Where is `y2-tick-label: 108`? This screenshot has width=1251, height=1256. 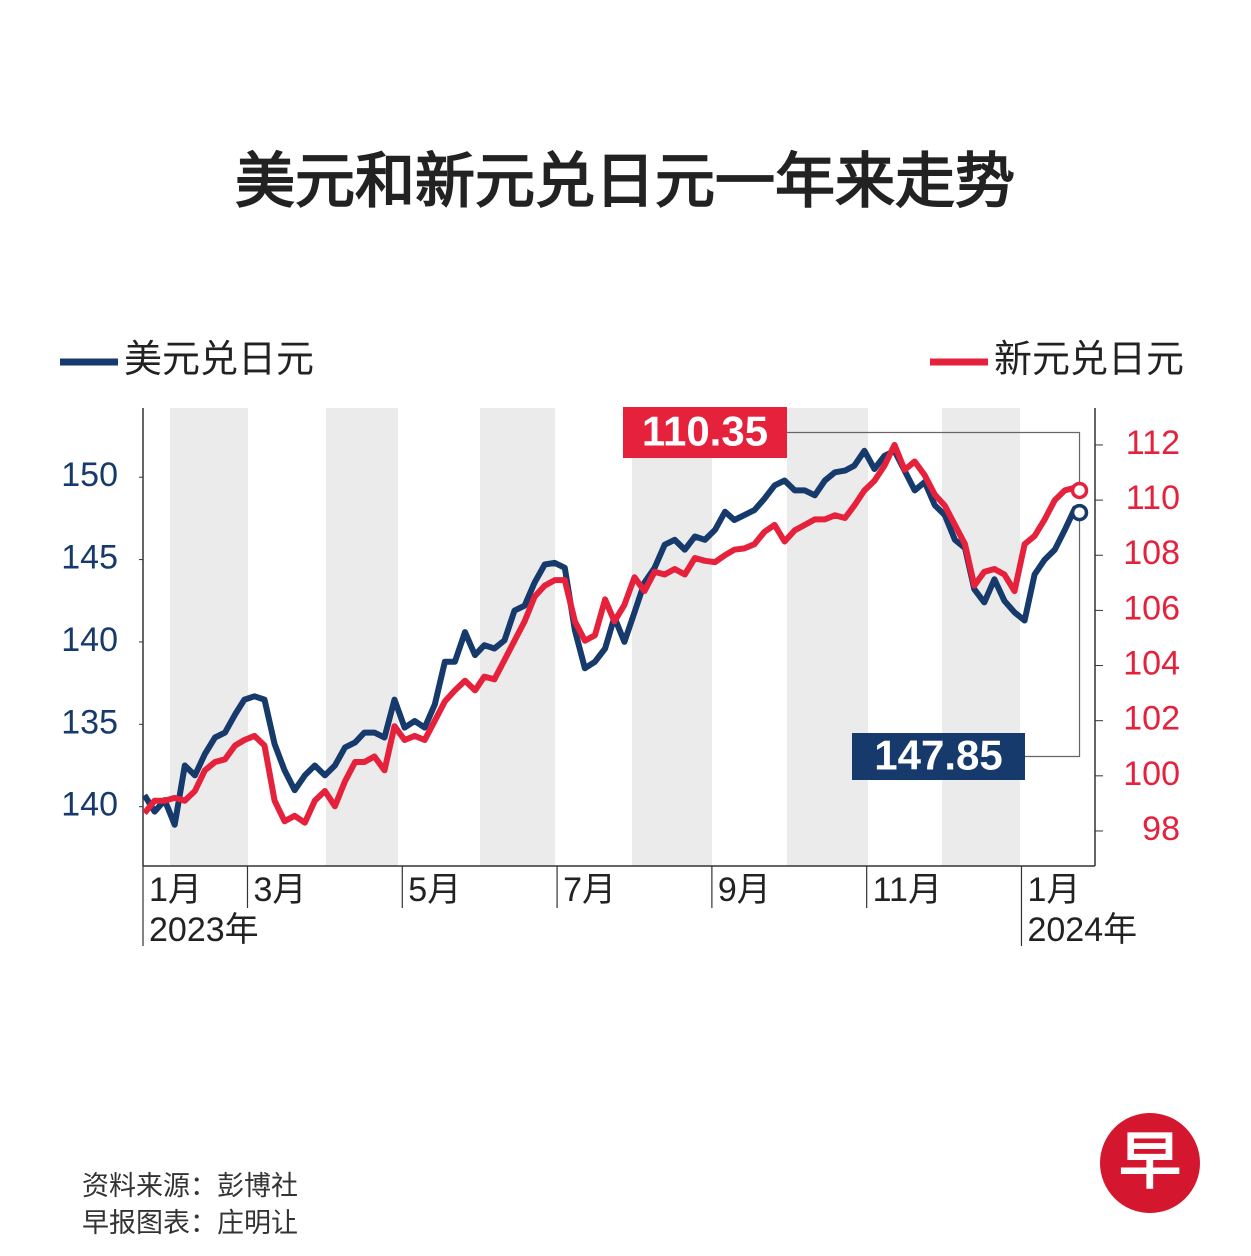 y2-tick-label: 108 is located at coordinates (1151, 553).